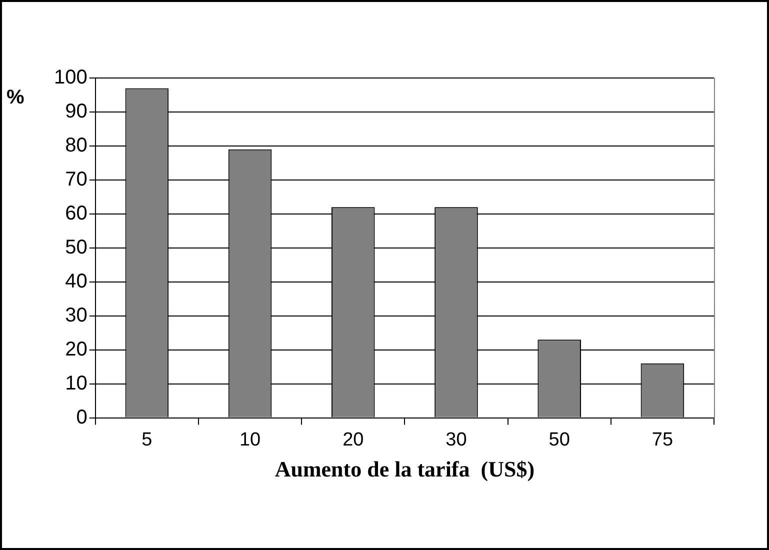 This screenshot has width=769, height=550. Describe the element at coordinates (663, 439) in the screenshot. I see `x-tick-label: 75` at that location.